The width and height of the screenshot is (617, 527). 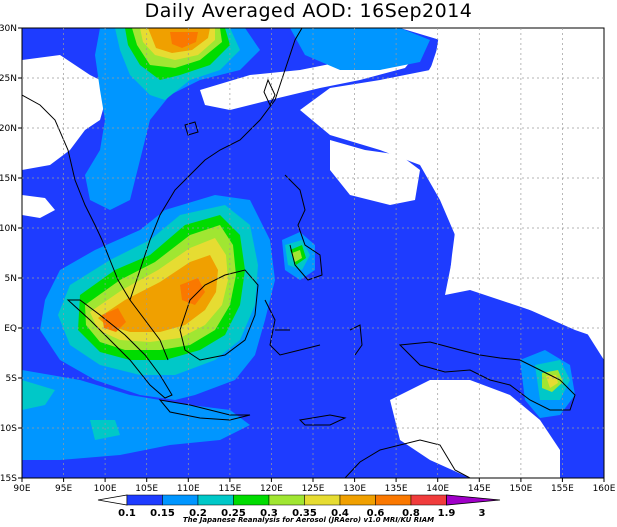 I want to click on lat-label: 15N, so click(x=8, y=179).